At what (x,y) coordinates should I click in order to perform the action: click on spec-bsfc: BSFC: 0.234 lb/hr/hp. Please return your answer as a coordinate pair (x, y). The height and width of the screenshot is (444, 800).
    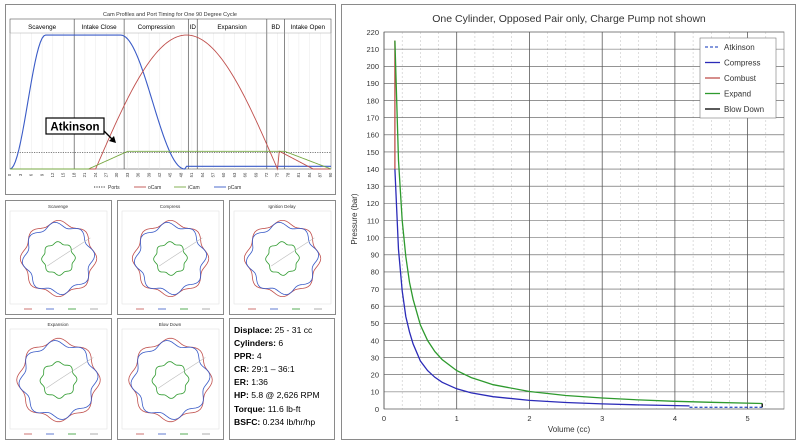
    Looking at the image, I should click on (282, 422).